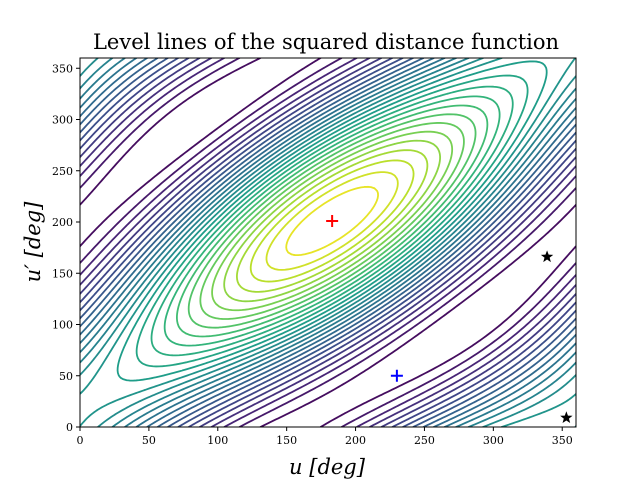 Image resolution: width=640 pixels, height=480 pixels. I want to click on y-tick-label: 250, so click(62, 171).